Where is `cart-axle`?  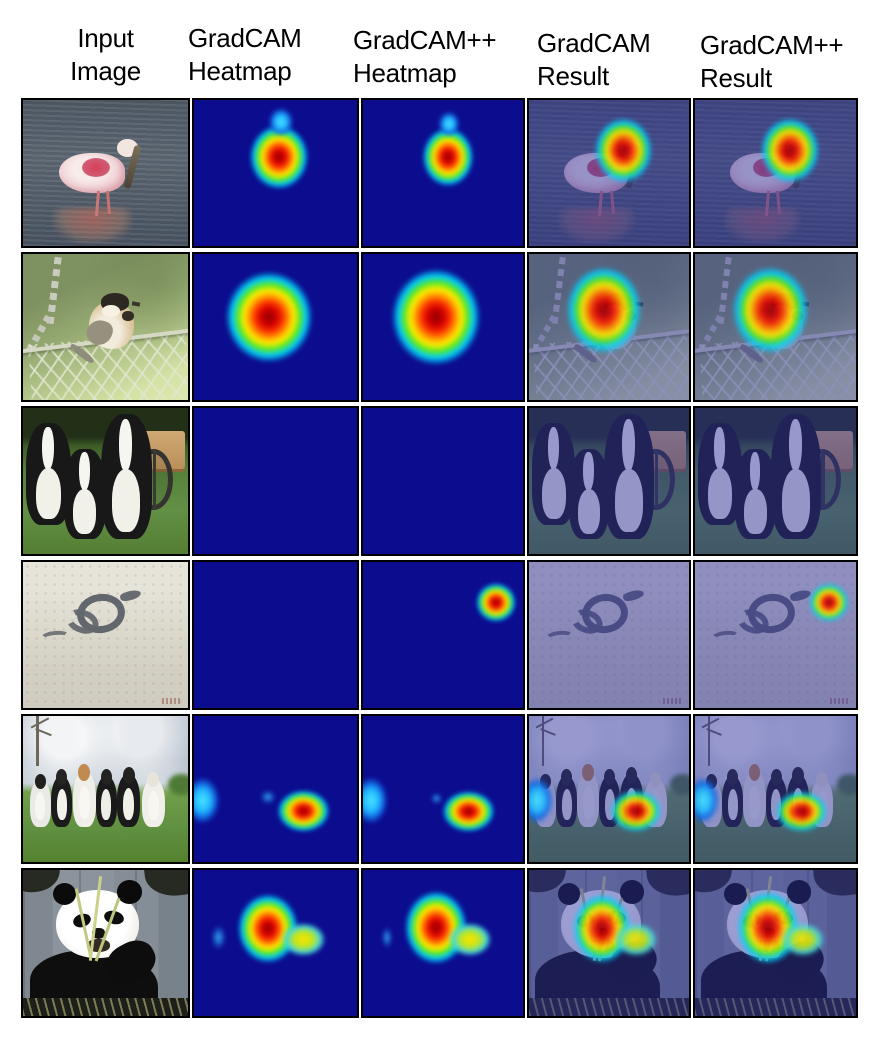 cart-axle is located at coordinates (823, 479).